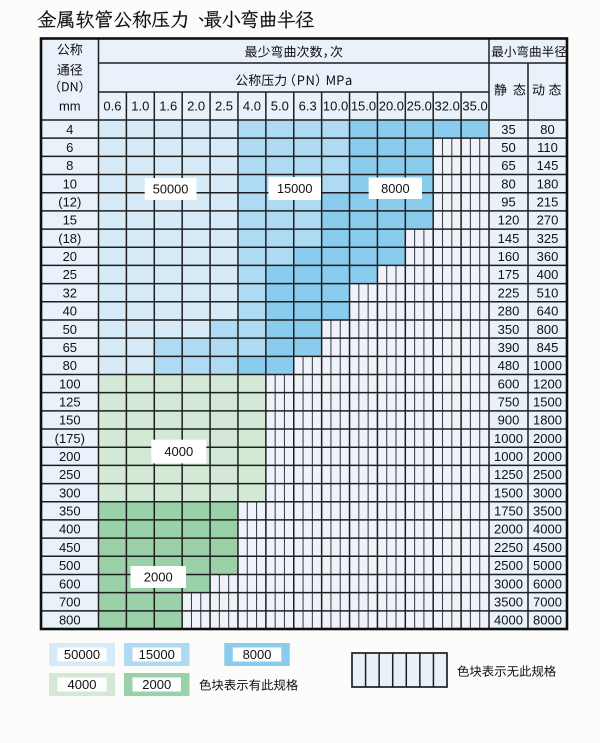  What do you see at coordinates (509, 365) in the screenshot?
I see `svg-text: 480` at bounding box center [509, 365].